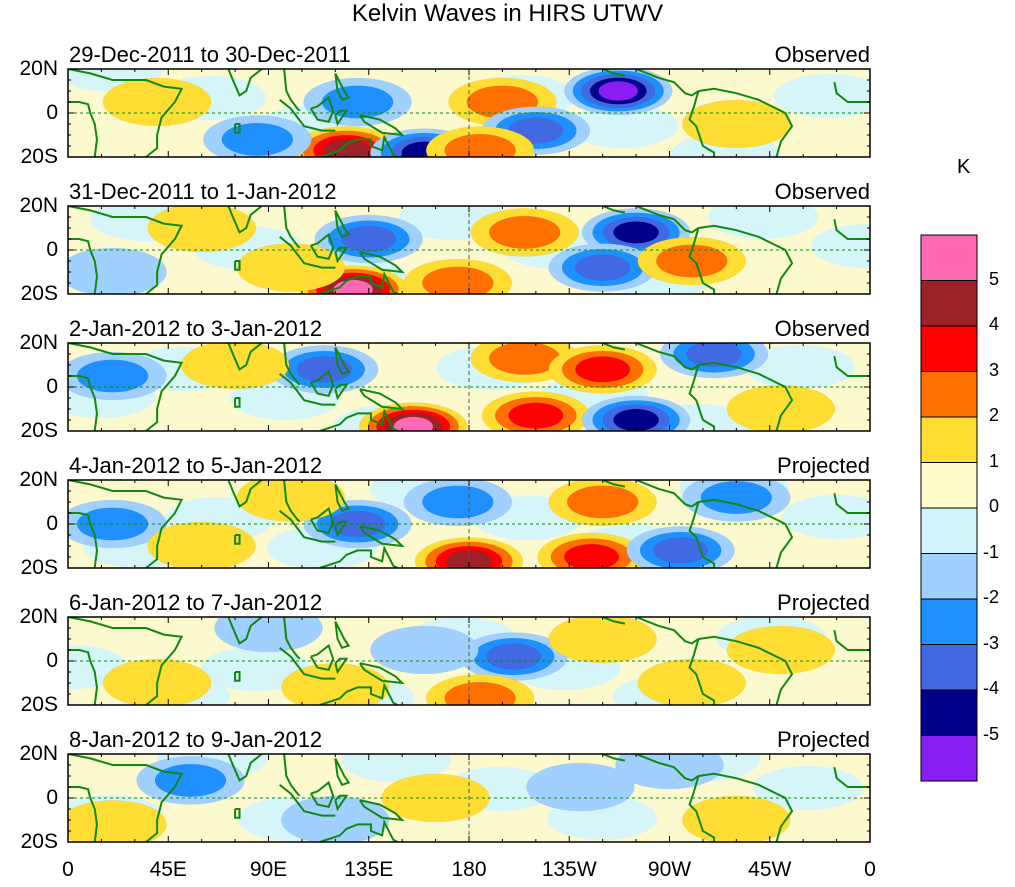 This screenshot has width=1015, height=887. Describe the element at coordinates (991, 551) in the screenshot. I see `colorbar-label: -1` at that location.